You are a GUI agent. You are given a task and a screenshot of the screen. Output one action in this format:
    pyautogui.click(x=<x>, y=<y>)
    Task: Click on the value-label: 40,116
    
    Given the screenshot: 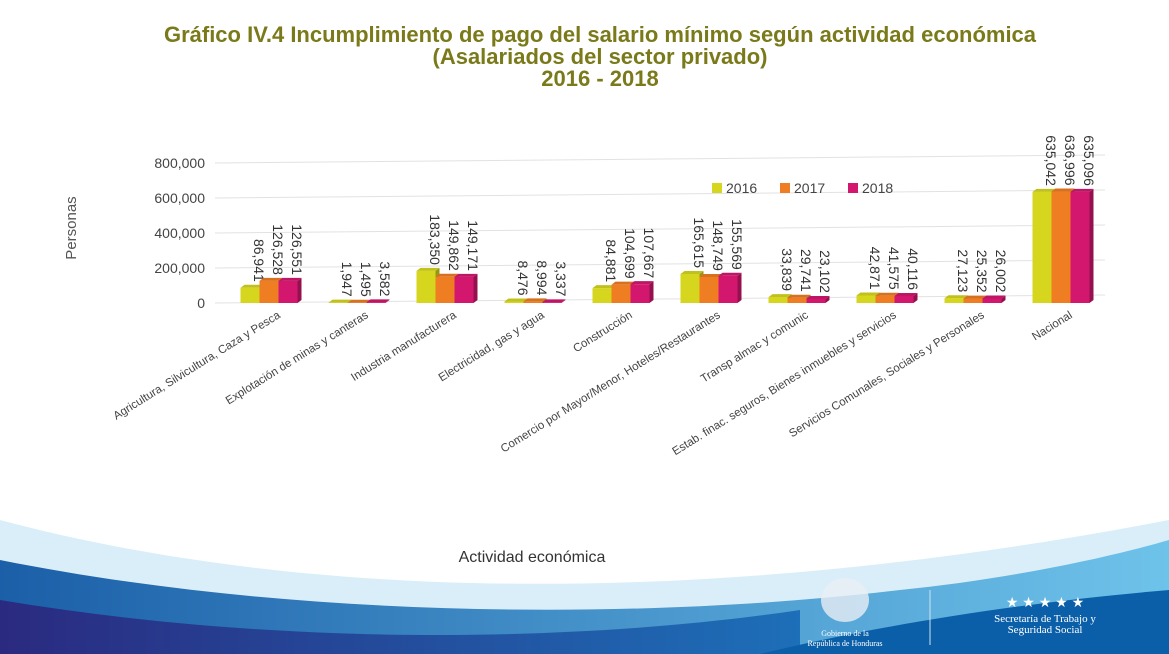 What is the action you would take?
    pyautogui.click(x=913, y=269)
    